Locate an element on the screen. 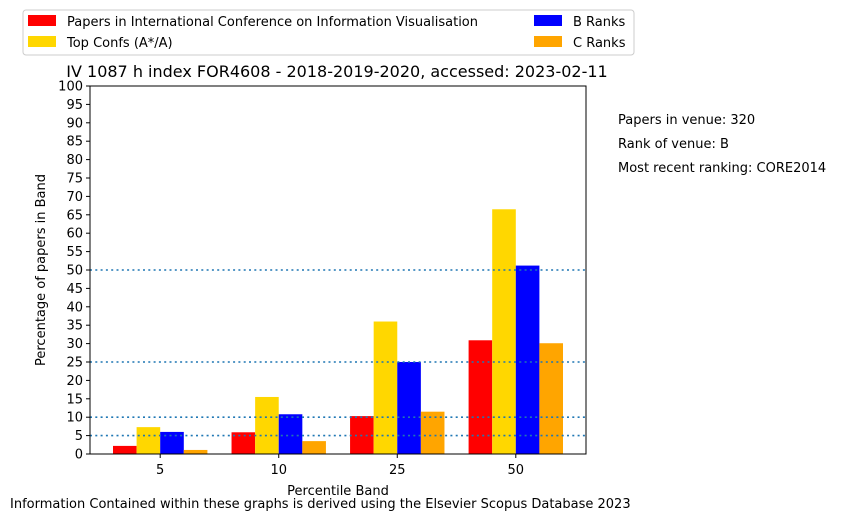  y-tick-label-0: 0 is located at coordinates (79, 455).